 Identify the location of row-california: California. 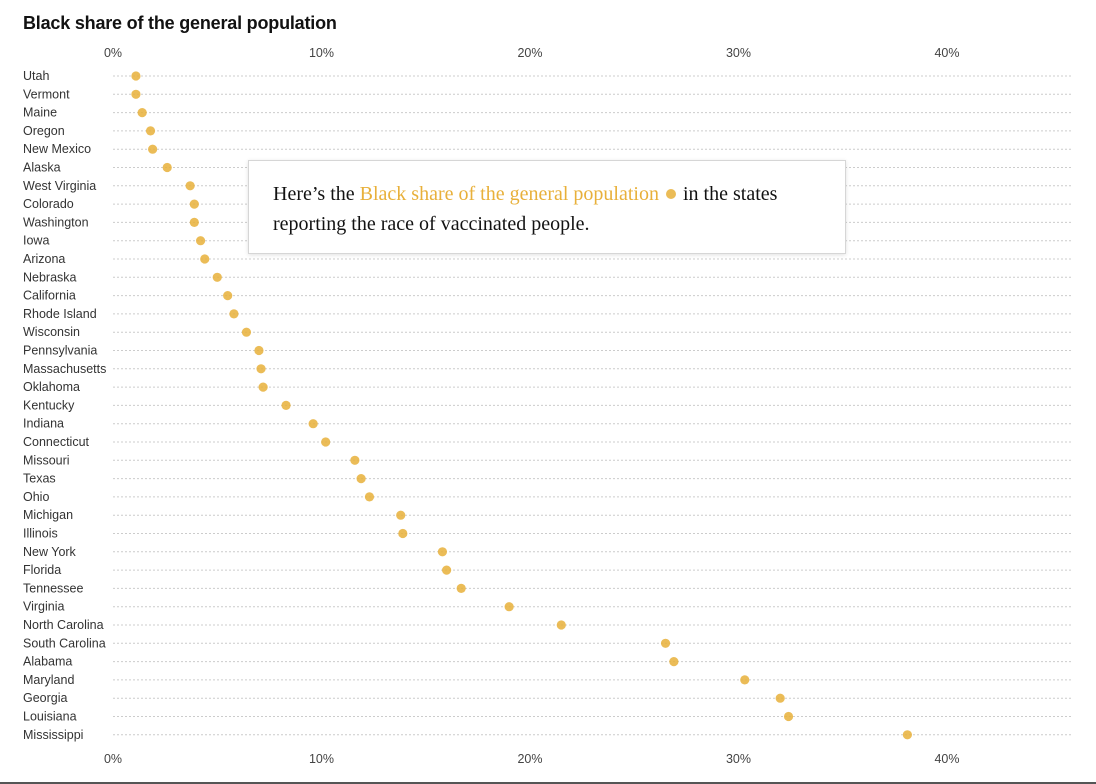
(547, 296).